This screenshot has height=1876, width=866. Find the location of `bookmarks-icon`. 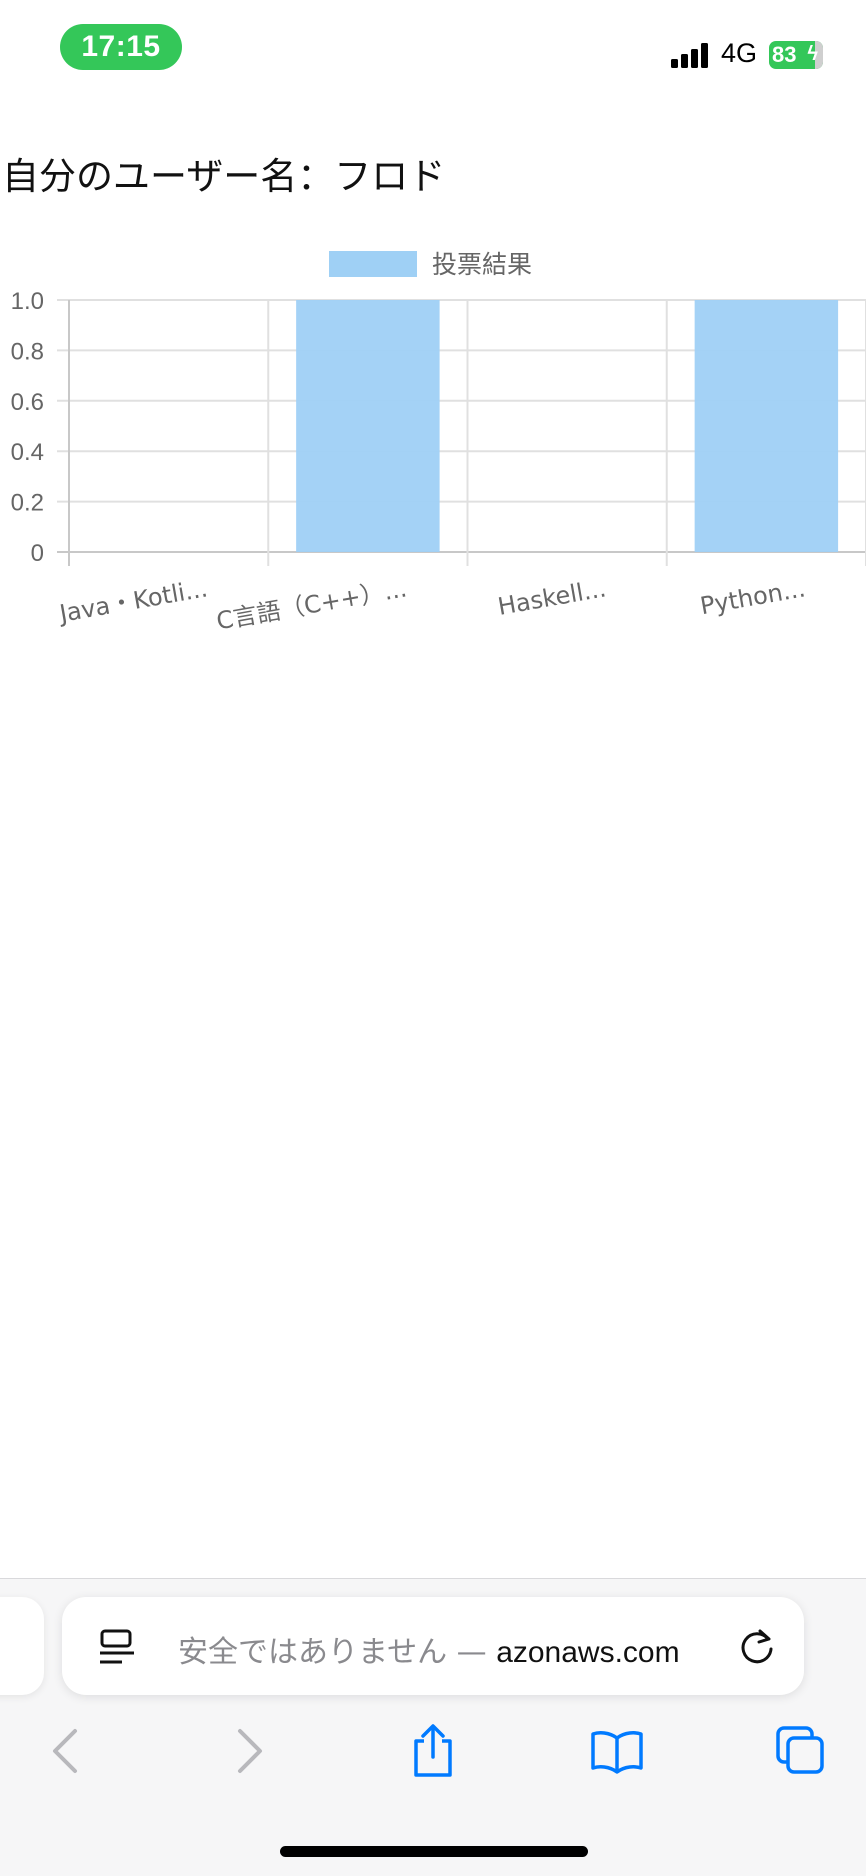

bookmarks-icon is located at coordinates (617, 1752).